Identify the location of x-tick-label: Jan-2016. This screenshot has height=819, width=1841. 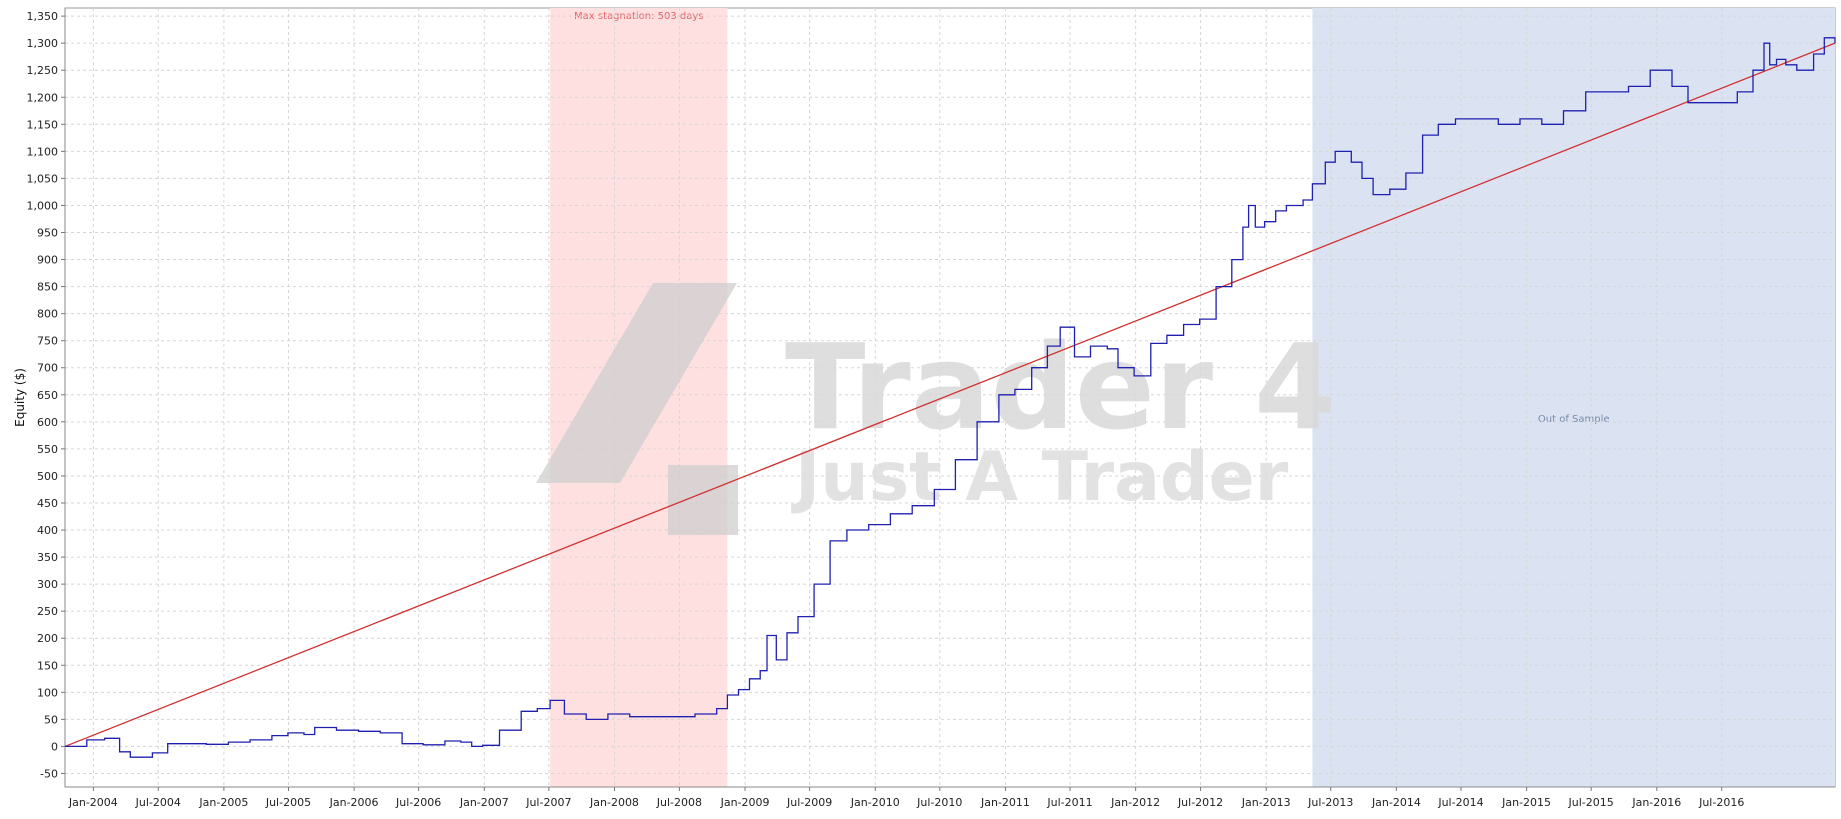
(1656, 802).